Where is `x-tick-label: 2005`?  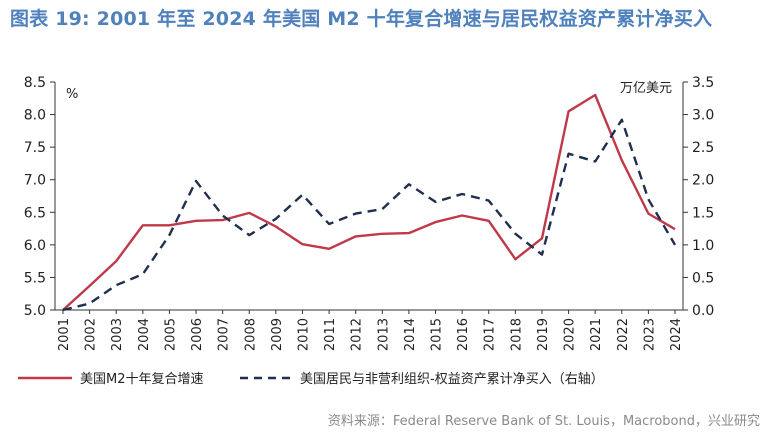 x-tick-label: 2005 is located at coordinates (170, 334).